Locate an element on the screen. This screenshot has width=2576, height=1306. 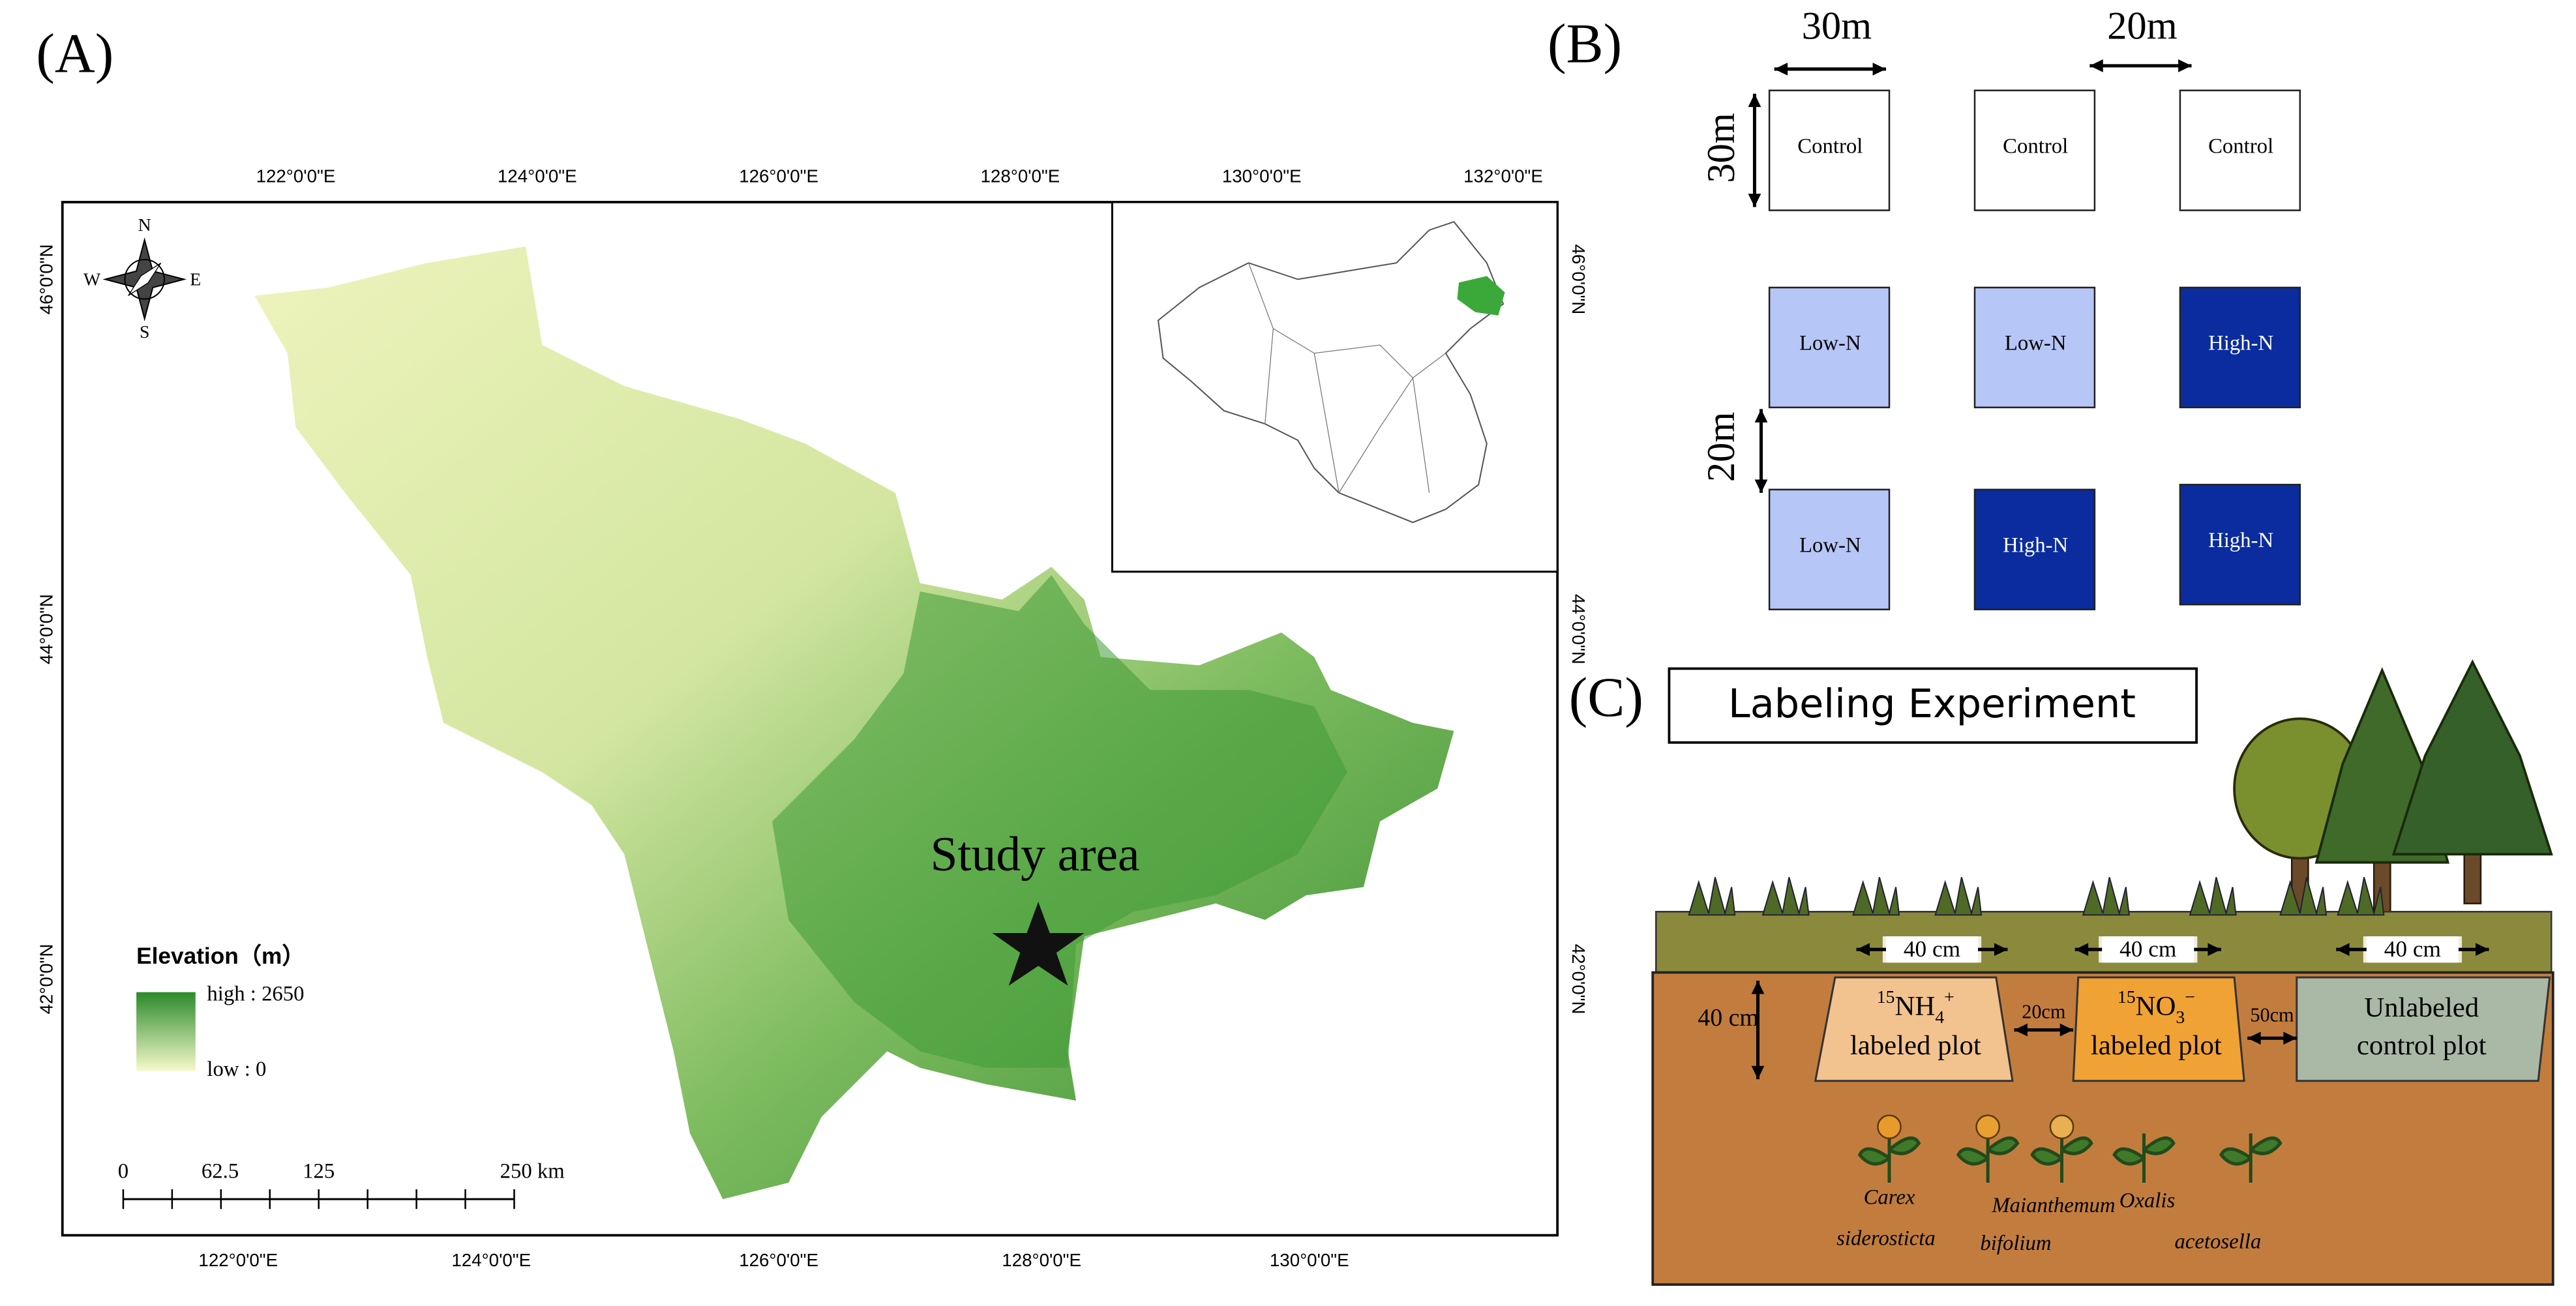
panel-label: (C) is located at coordinates (1606, 697).